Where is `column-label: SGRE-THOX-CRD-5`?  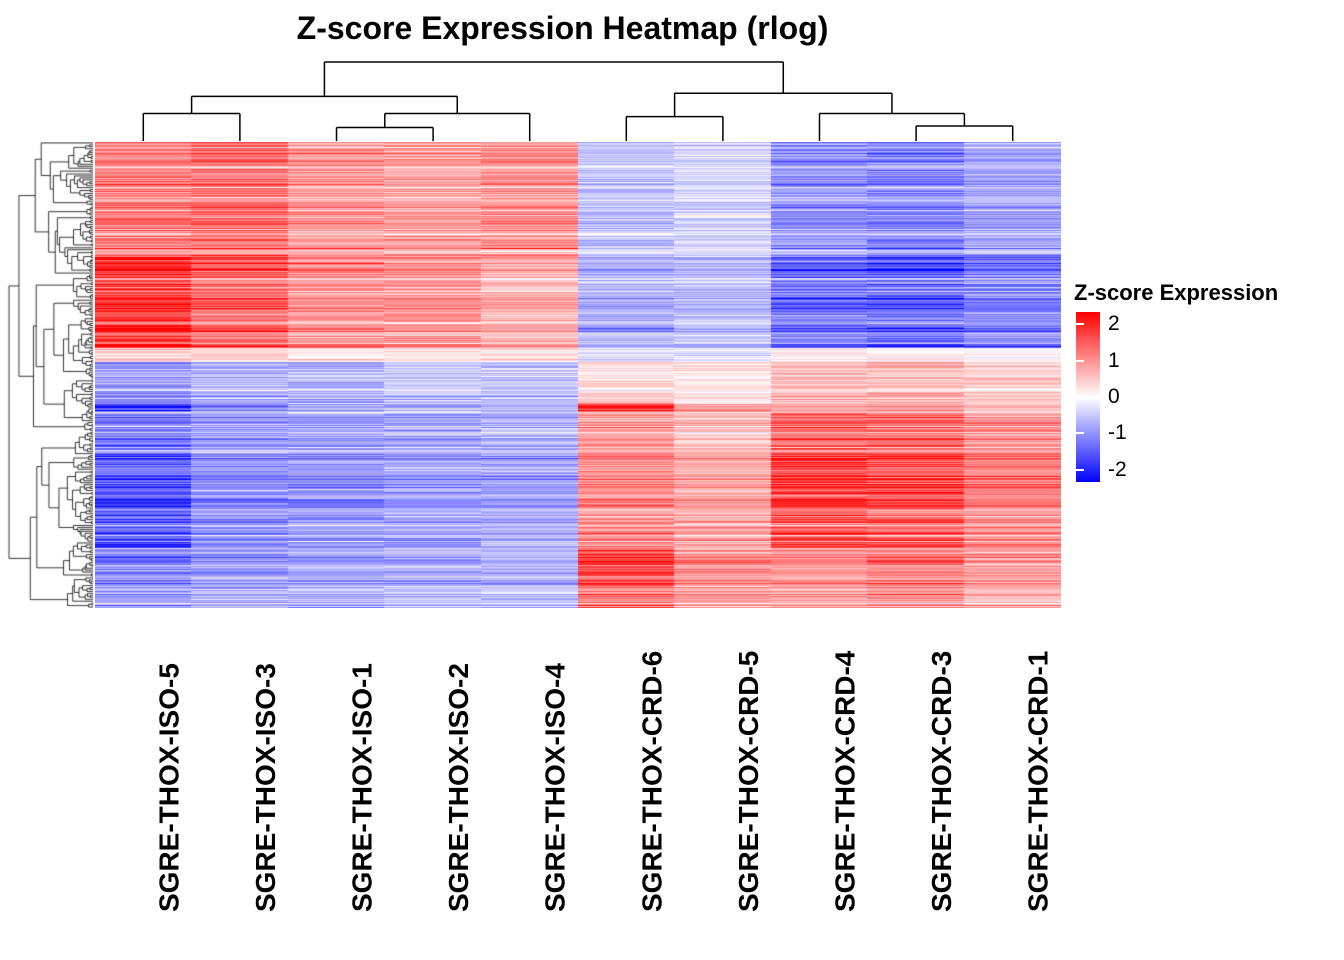 column-label: SGRE-THOX-CRD-5 is located at coordinates (748, 781).